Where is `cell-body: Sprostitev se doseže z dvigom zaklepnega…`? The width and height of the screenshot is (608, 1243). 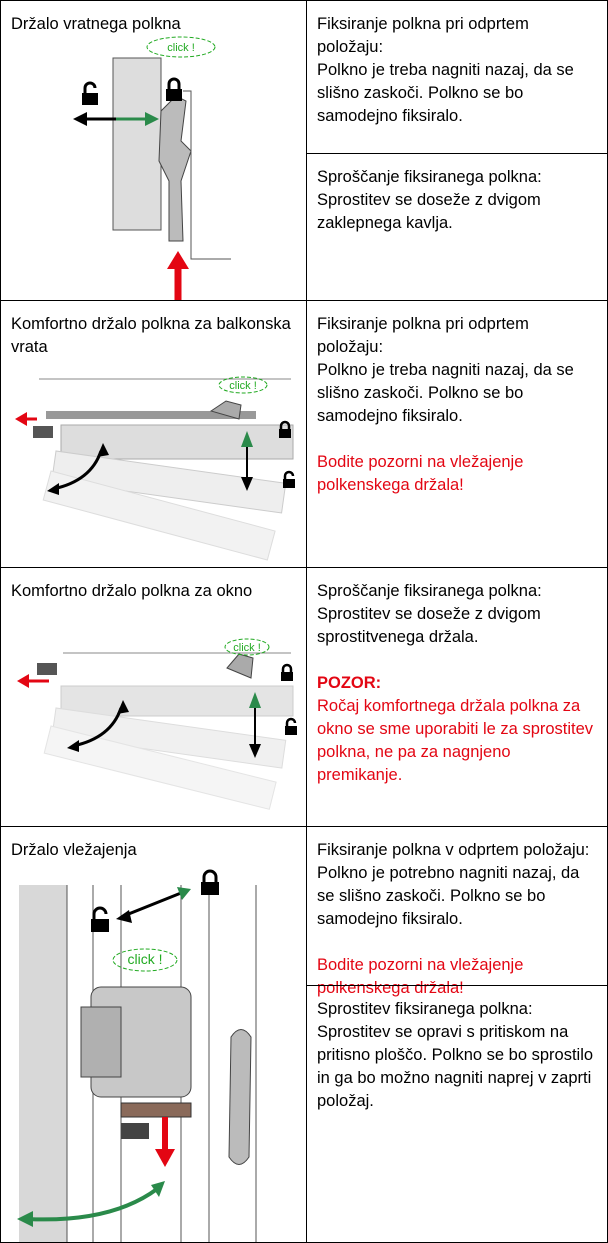 cell-body: Sprostitev se doseže z dvigom zaklepnega… is located at coordinates (429, 211).